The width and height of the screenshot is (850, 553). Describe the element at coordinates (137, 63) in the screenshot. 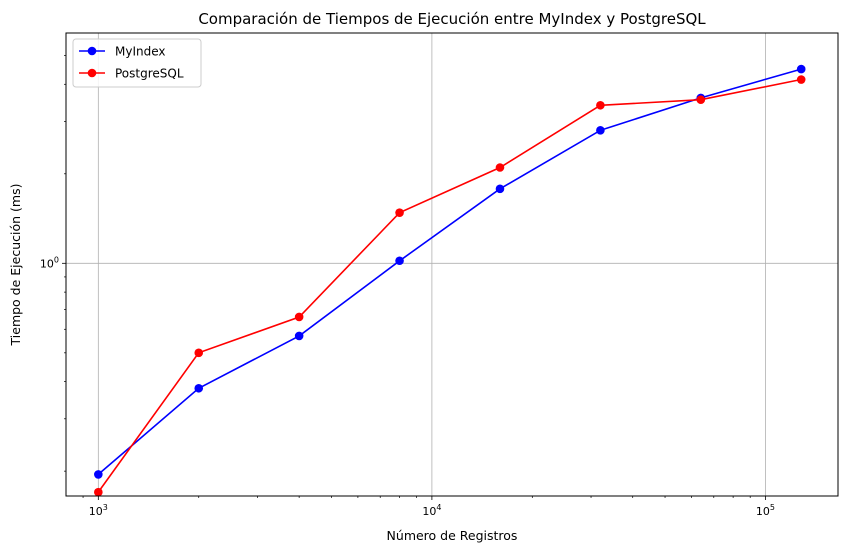

I see `legend: MyIndex PostgreSQL` at that location.